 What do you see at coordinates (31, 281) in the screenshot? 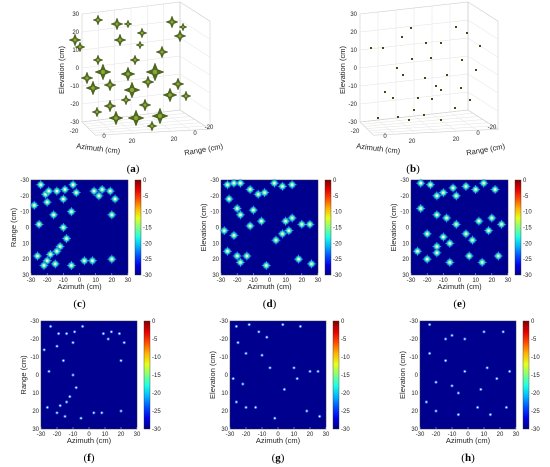
I see `x-tick-label: -30` at bounding box center [31, 281].